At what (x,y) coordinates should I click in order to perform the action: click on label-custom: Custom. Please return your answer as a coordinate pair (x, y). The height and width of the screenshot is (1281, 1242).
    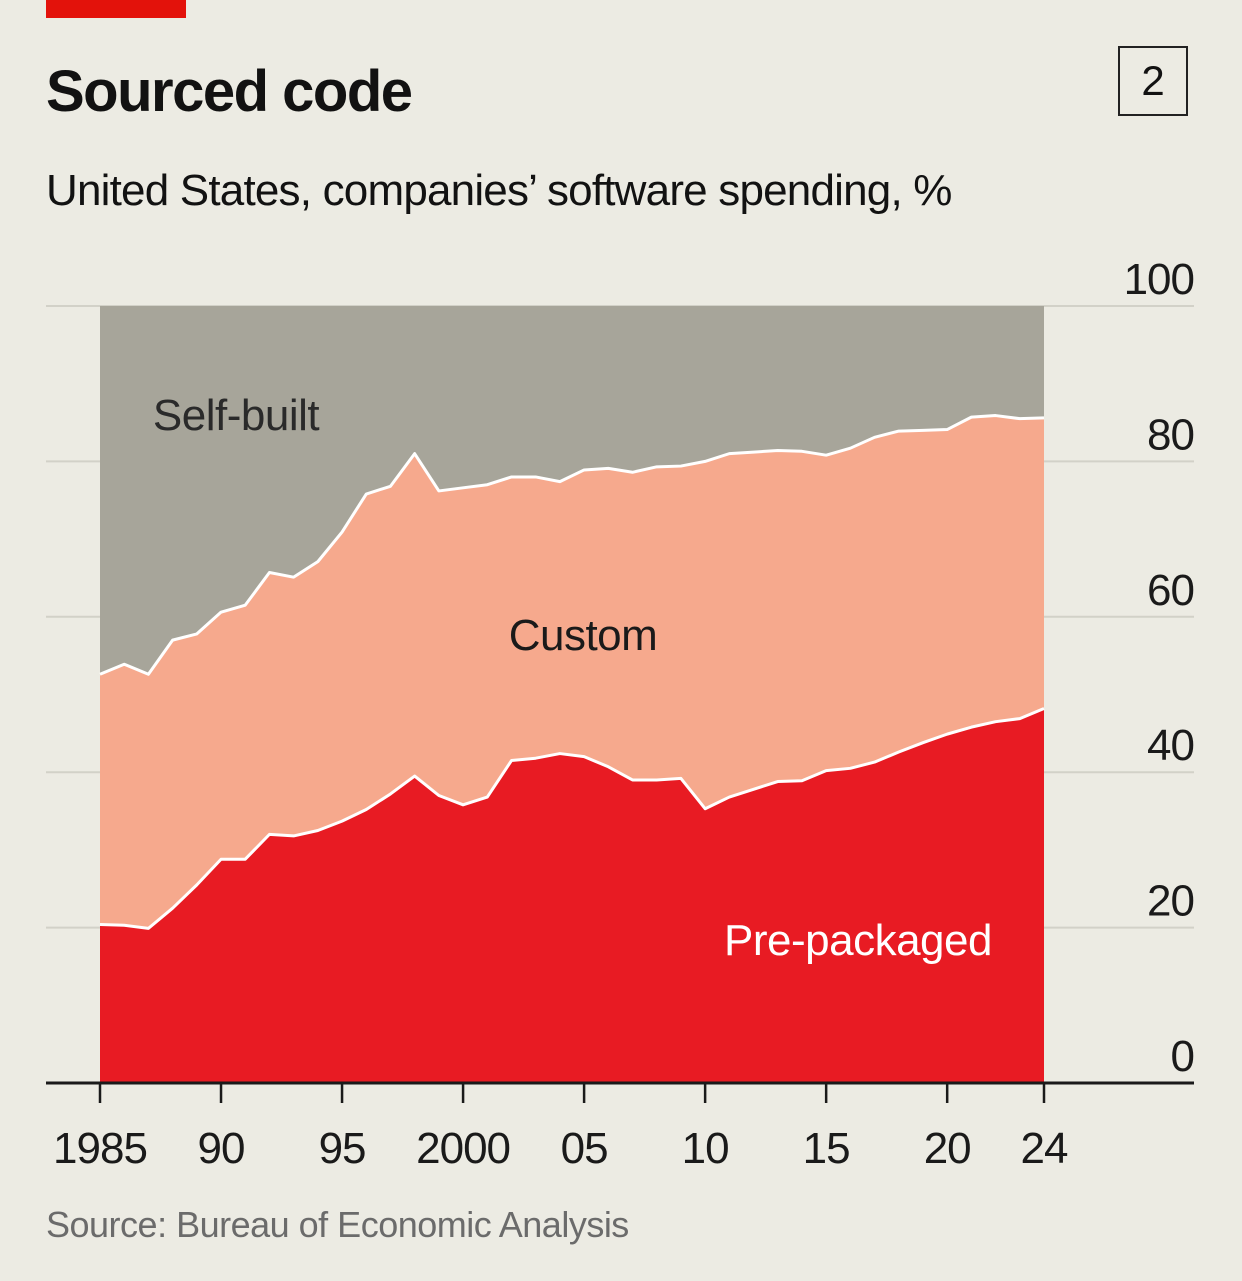
    Looking at the image, I should click on (583, 635).